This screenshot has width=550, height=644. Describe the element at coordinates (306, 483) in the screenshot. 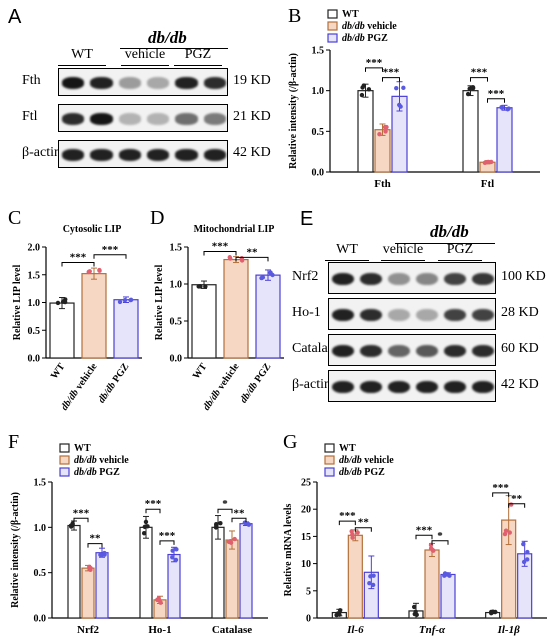

I see `y-tick-label: 25` at that location.